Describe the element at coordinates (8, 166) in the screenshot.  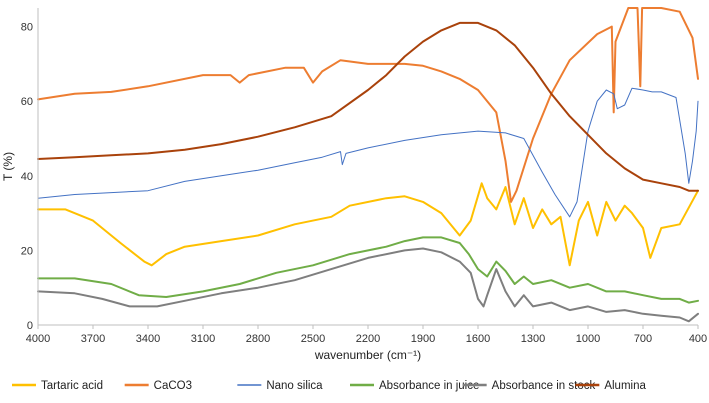
I see `y-axis-label: T (%)` at that location.